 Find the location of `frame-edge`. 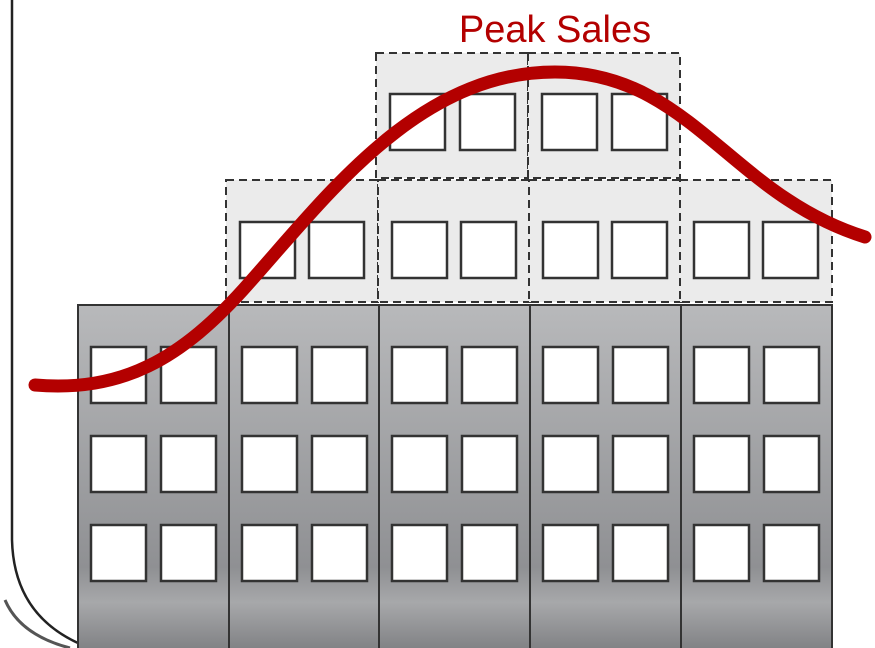

frame-edge is located at coordinates (50, 324).